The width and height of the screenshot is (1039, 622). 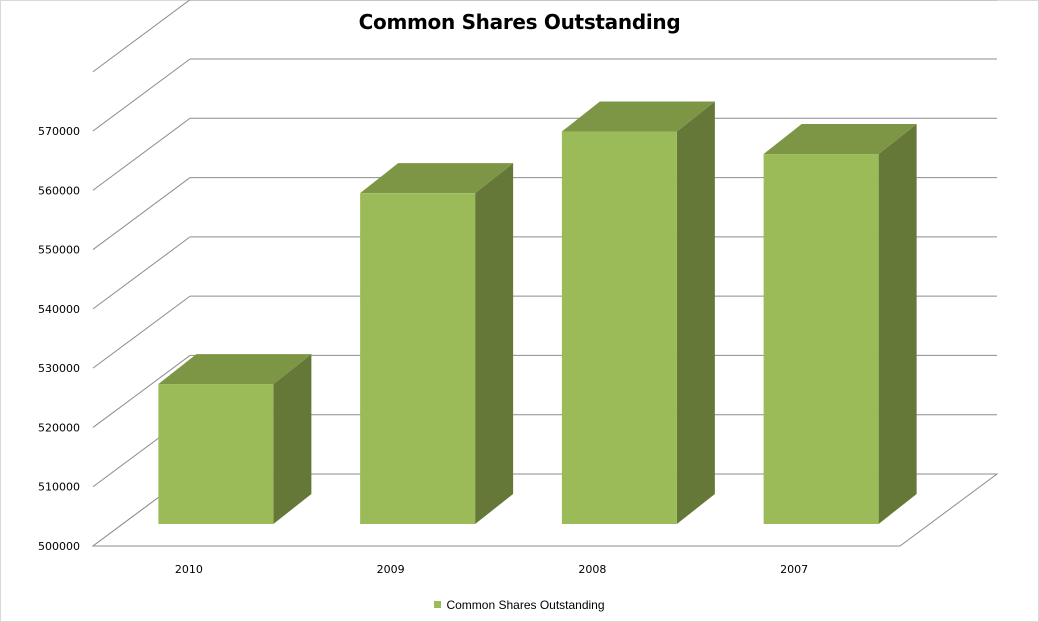 What do you see at coordinates (592, 569) in the screenshot?
I see `x-tick-label: 2008` at bounding box center [592, 569].